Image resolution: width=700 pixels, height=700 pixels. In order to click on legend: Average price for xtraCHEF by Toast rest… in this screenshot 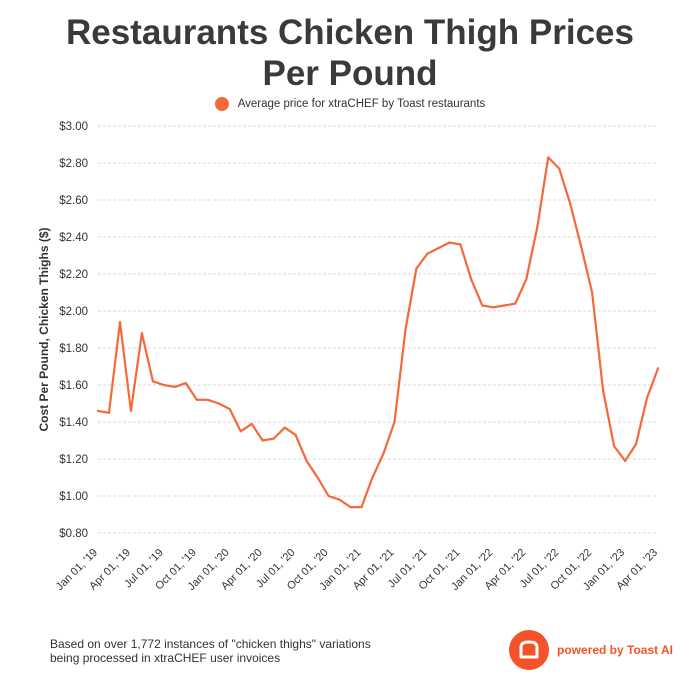, I will do `click(350, 104)`.